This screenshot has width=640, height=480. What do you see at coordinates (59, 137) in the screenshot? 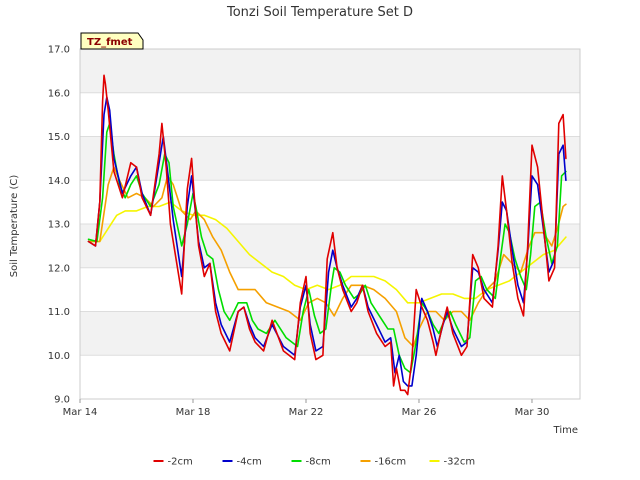
I see `y-tick-label: 15.0` at bounding box center [59, 137].